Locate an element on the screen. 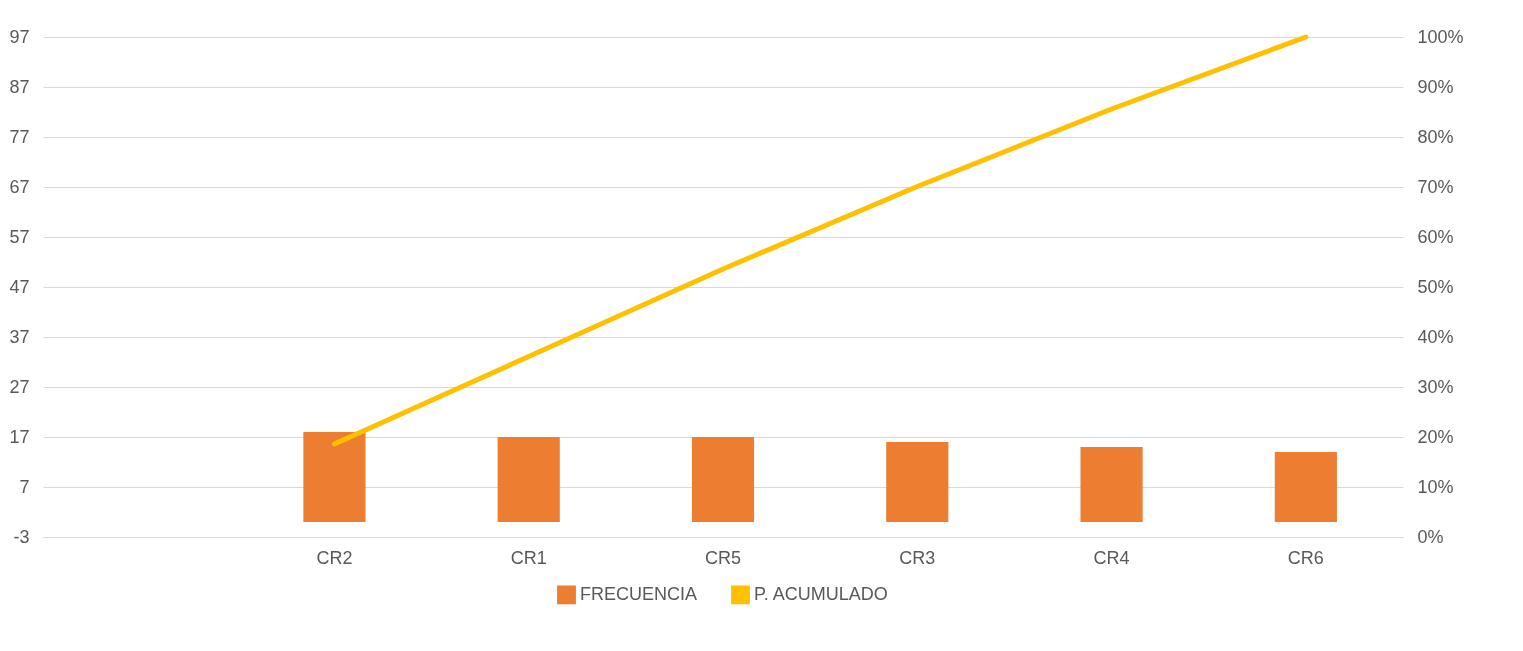  y-tick-label: 37 is located at coordinates (19, 336).